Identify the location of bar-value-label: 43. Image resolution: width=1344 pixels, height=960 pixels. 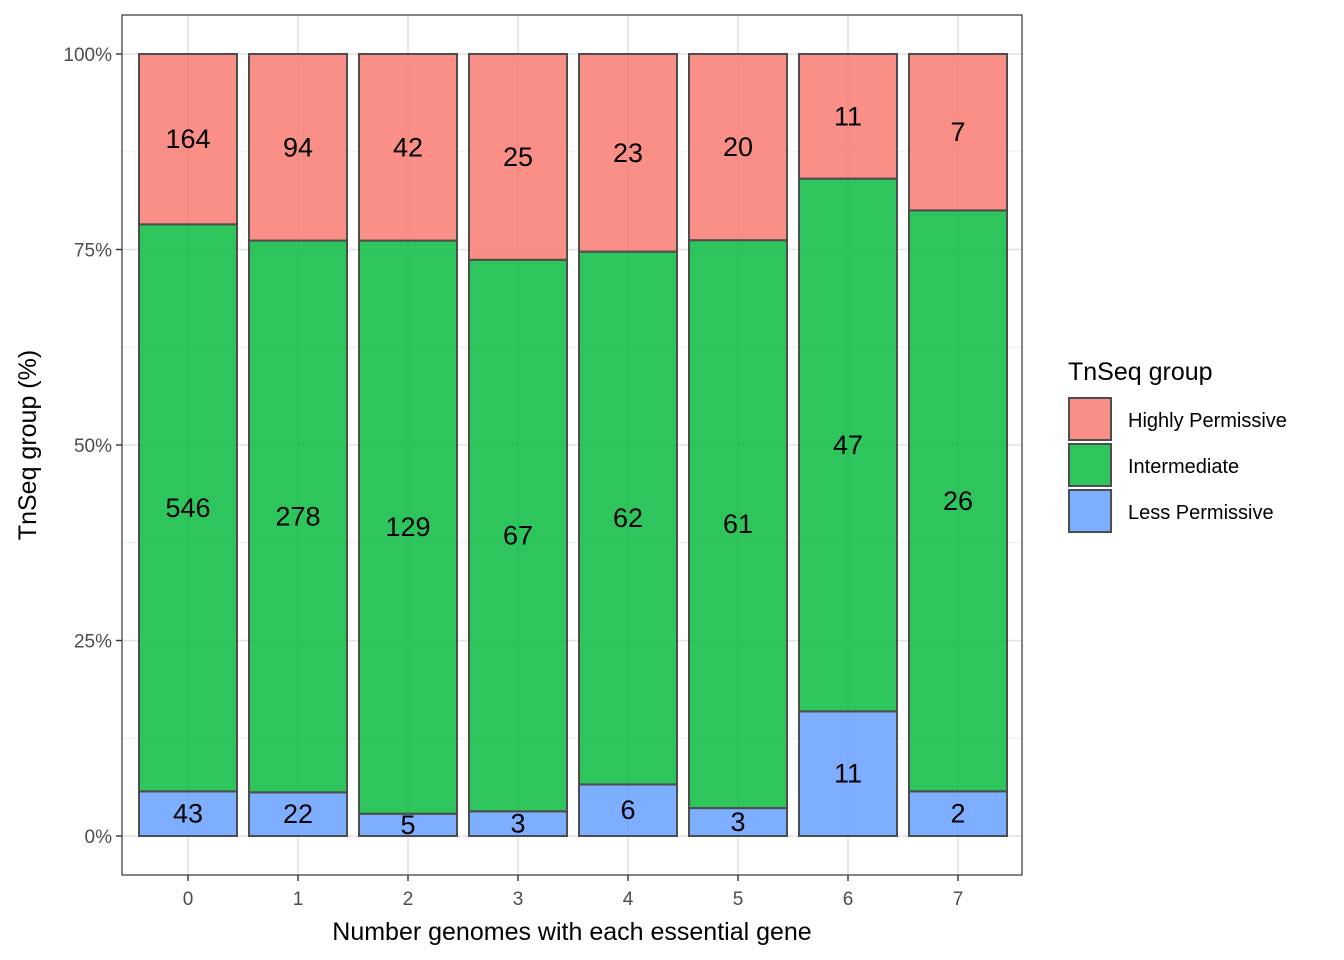
(188, 814).